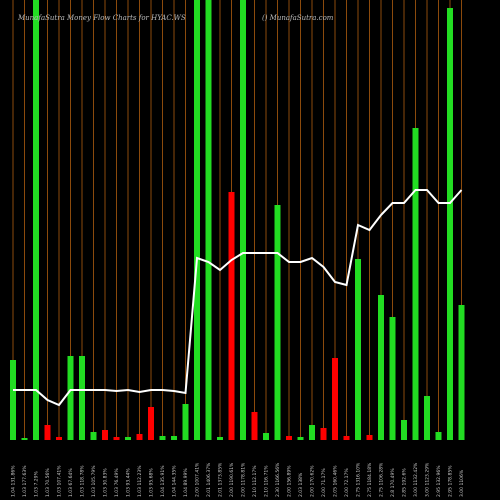 This screenshot has width=500, height=500. What do you see at coordinates (298, 18) in the screenshot?
I see `chart-subtitle: () MunafaSutra.com` at bounding box center [298, 18].